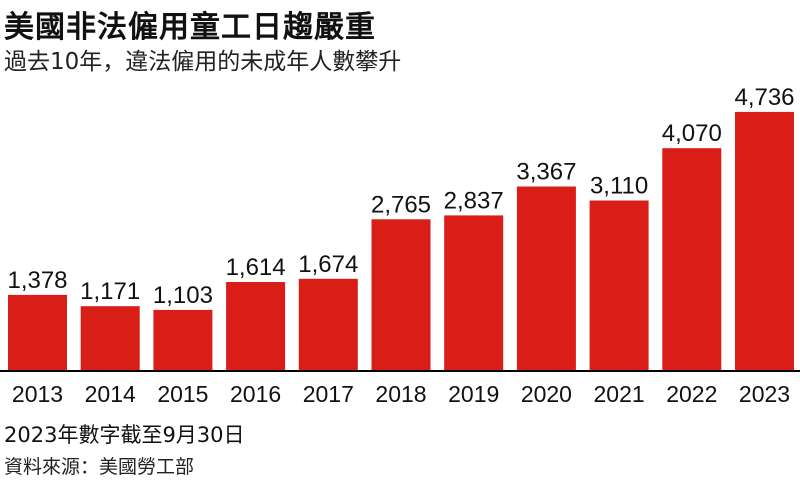  I want to click on x-tick-2023: 2023, so click(764, 394).